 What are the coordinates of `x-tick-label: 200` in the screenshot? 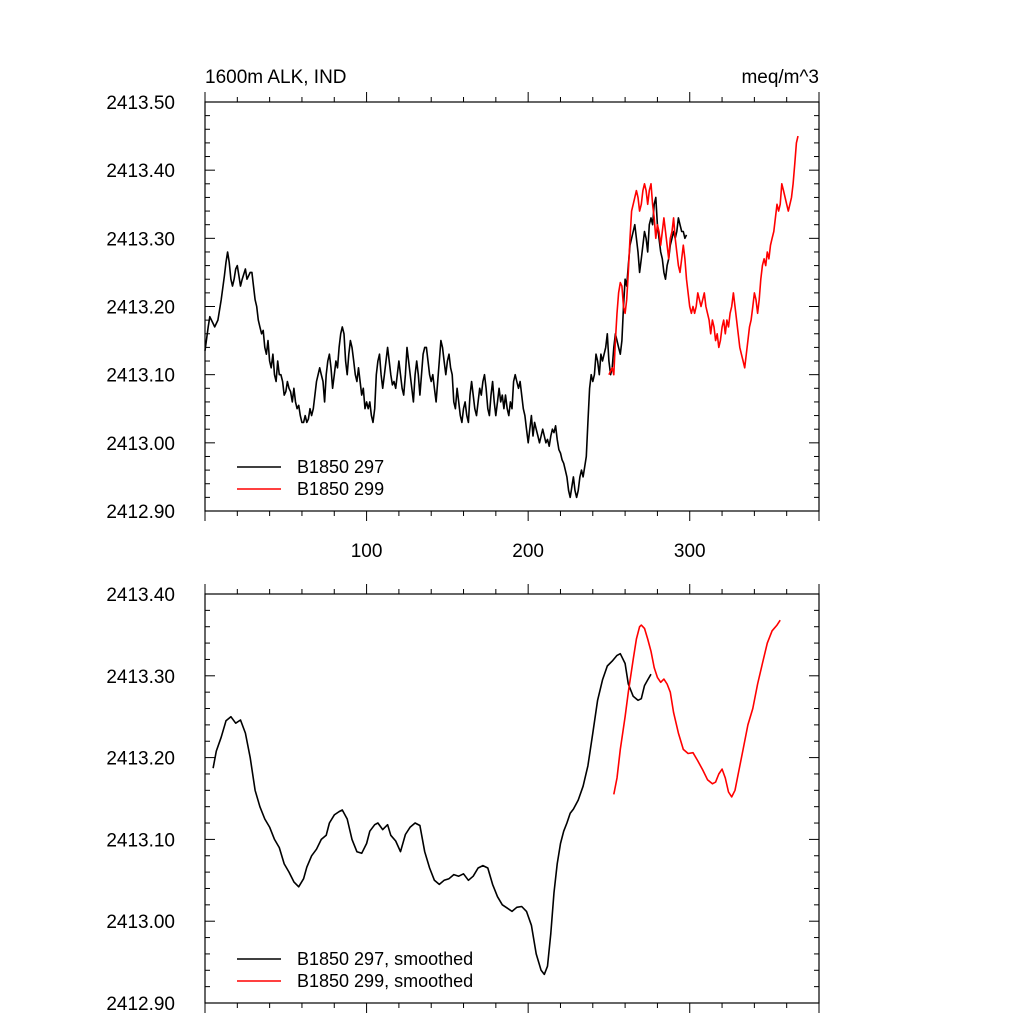 It's located at (528, 551).